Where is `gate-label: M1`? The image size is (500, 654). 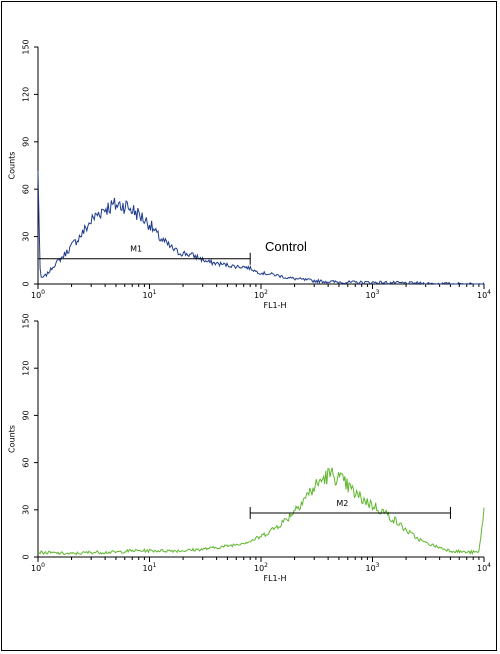 gate-label: M1 is located at coordinates (136, 249).